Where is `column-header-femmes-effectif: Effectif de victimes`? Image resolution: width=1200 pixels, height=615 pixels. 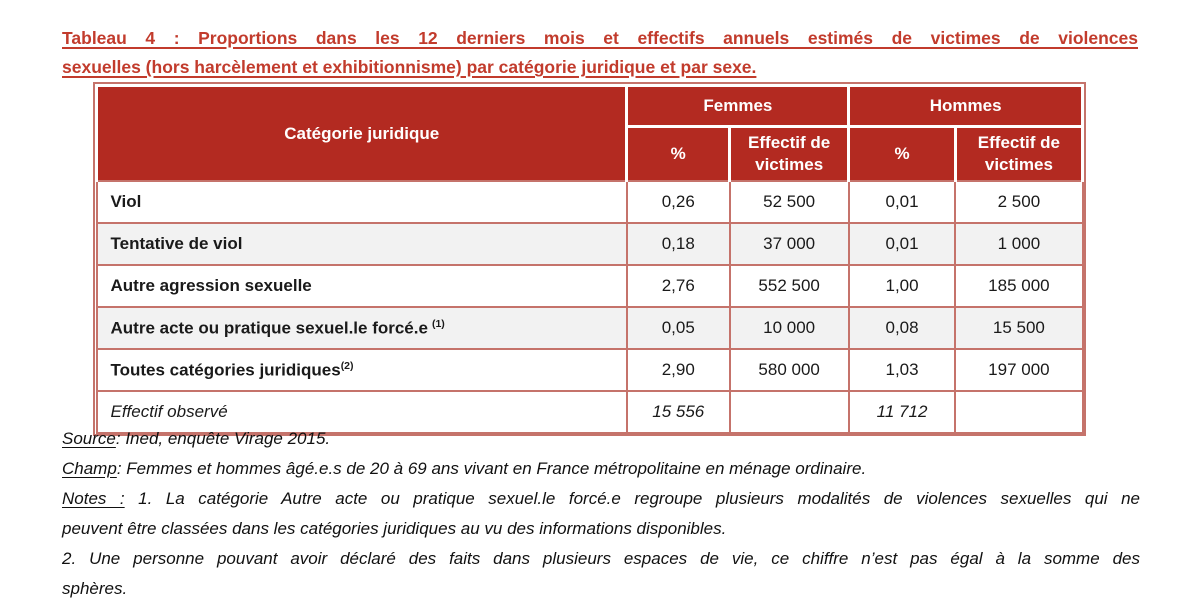 column-header-femmes-effectif: Effectif de victimes is located at coordinates (789, 153).